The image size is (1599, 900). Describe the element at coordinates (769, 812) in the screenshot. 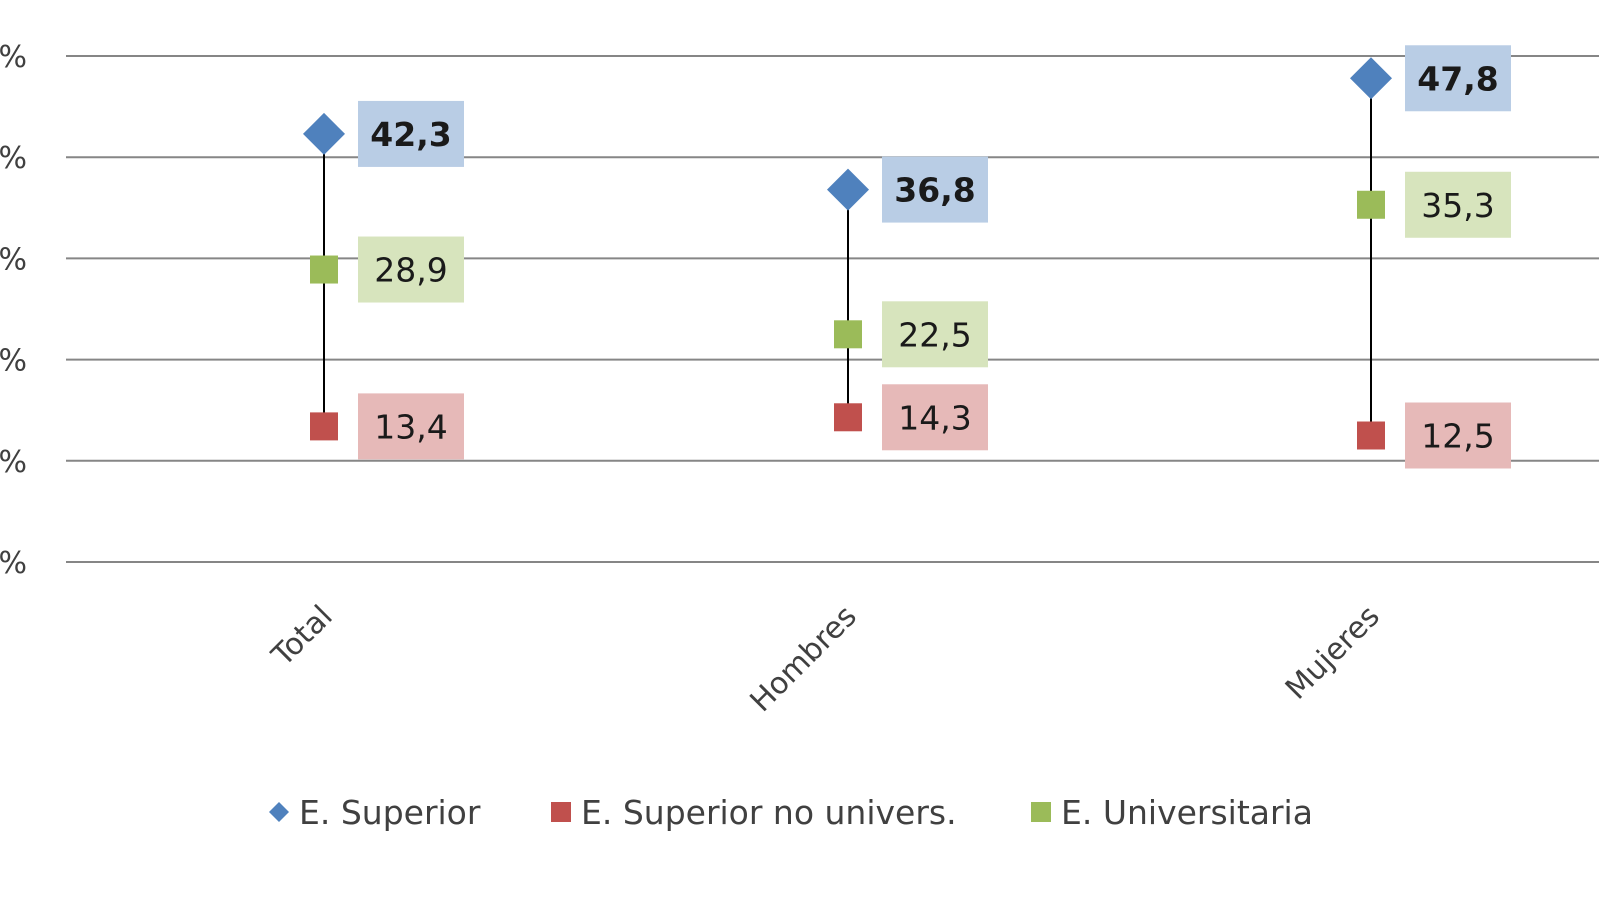

I see `legend-label: E. Superior no univers.` at that location.